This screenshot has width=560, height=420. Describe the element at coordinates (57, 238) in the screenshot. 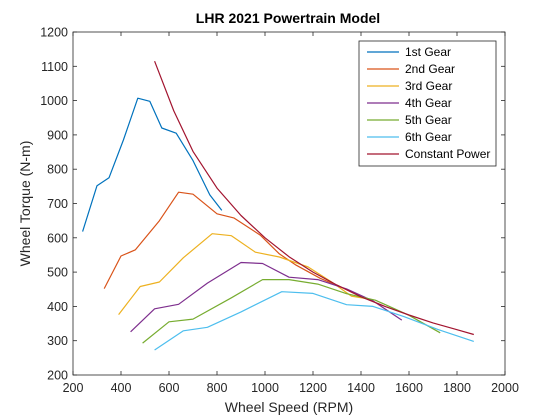

I see `y-tick-label: 600` at that location.